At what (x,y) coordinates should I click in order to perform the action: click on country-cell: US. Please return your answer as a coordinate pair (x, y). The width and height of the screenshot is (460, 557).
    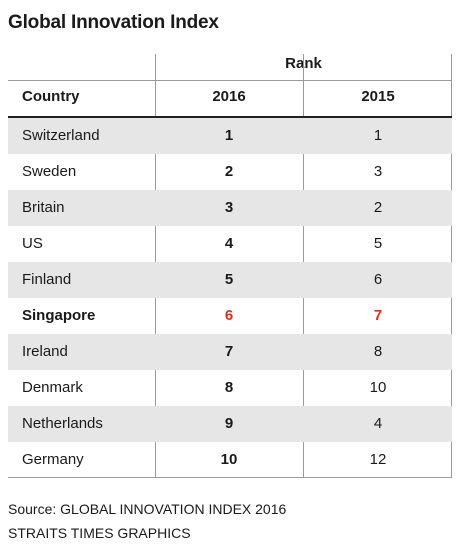
    Looking at the image, I should click on (32, 243).